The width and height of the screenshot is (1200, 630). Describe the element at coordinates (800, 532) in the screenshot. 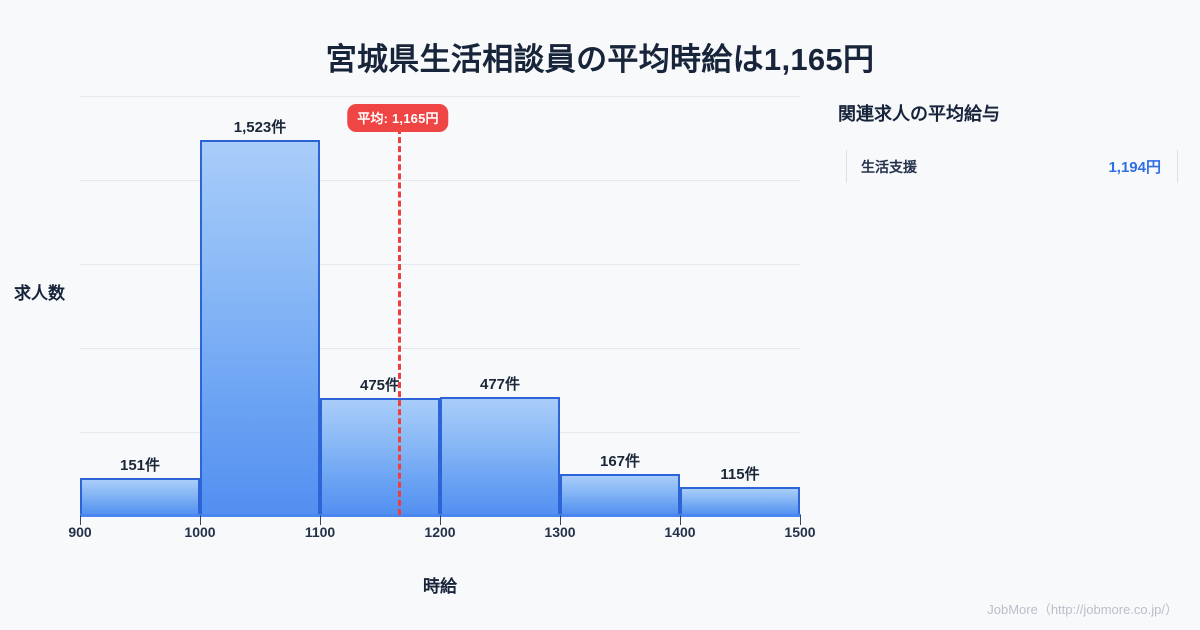

I see `x-axis-tick-label: 1500` at that location.